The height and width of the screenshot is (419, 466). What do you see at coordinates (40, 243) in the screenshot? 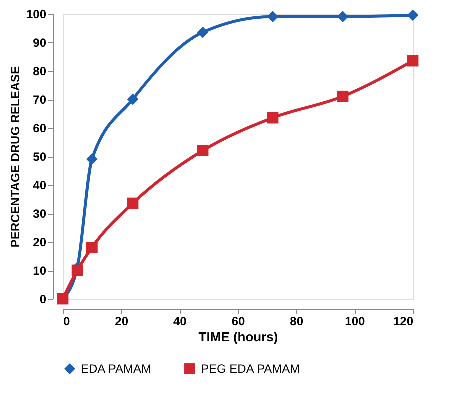
I see `y-tick-label: 20` at bounding box center [40, 243].